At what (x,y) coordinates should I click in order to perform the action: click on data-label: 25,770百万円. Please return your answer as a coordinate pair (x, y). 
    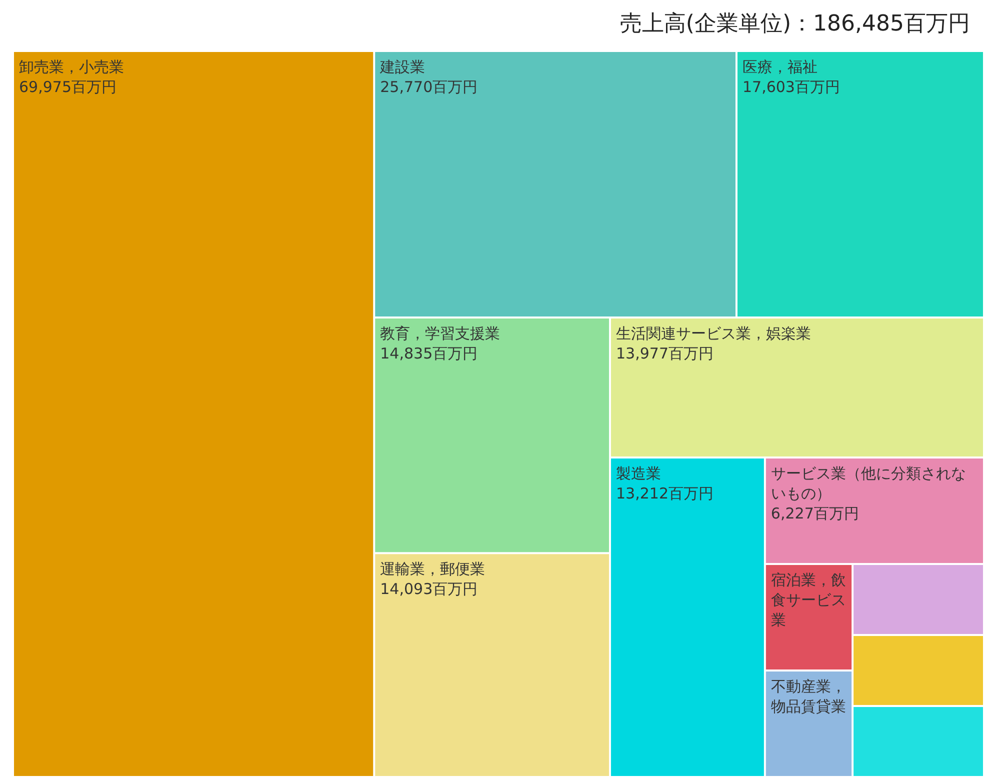
    Looking at the image, I should click on (429, 87).